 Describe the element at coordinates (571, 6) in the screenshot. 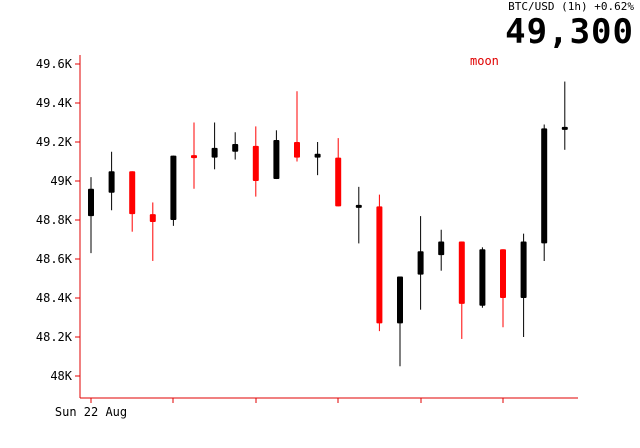

I see `pair-label: BTC/USD (1h) +0.62%` at that location.